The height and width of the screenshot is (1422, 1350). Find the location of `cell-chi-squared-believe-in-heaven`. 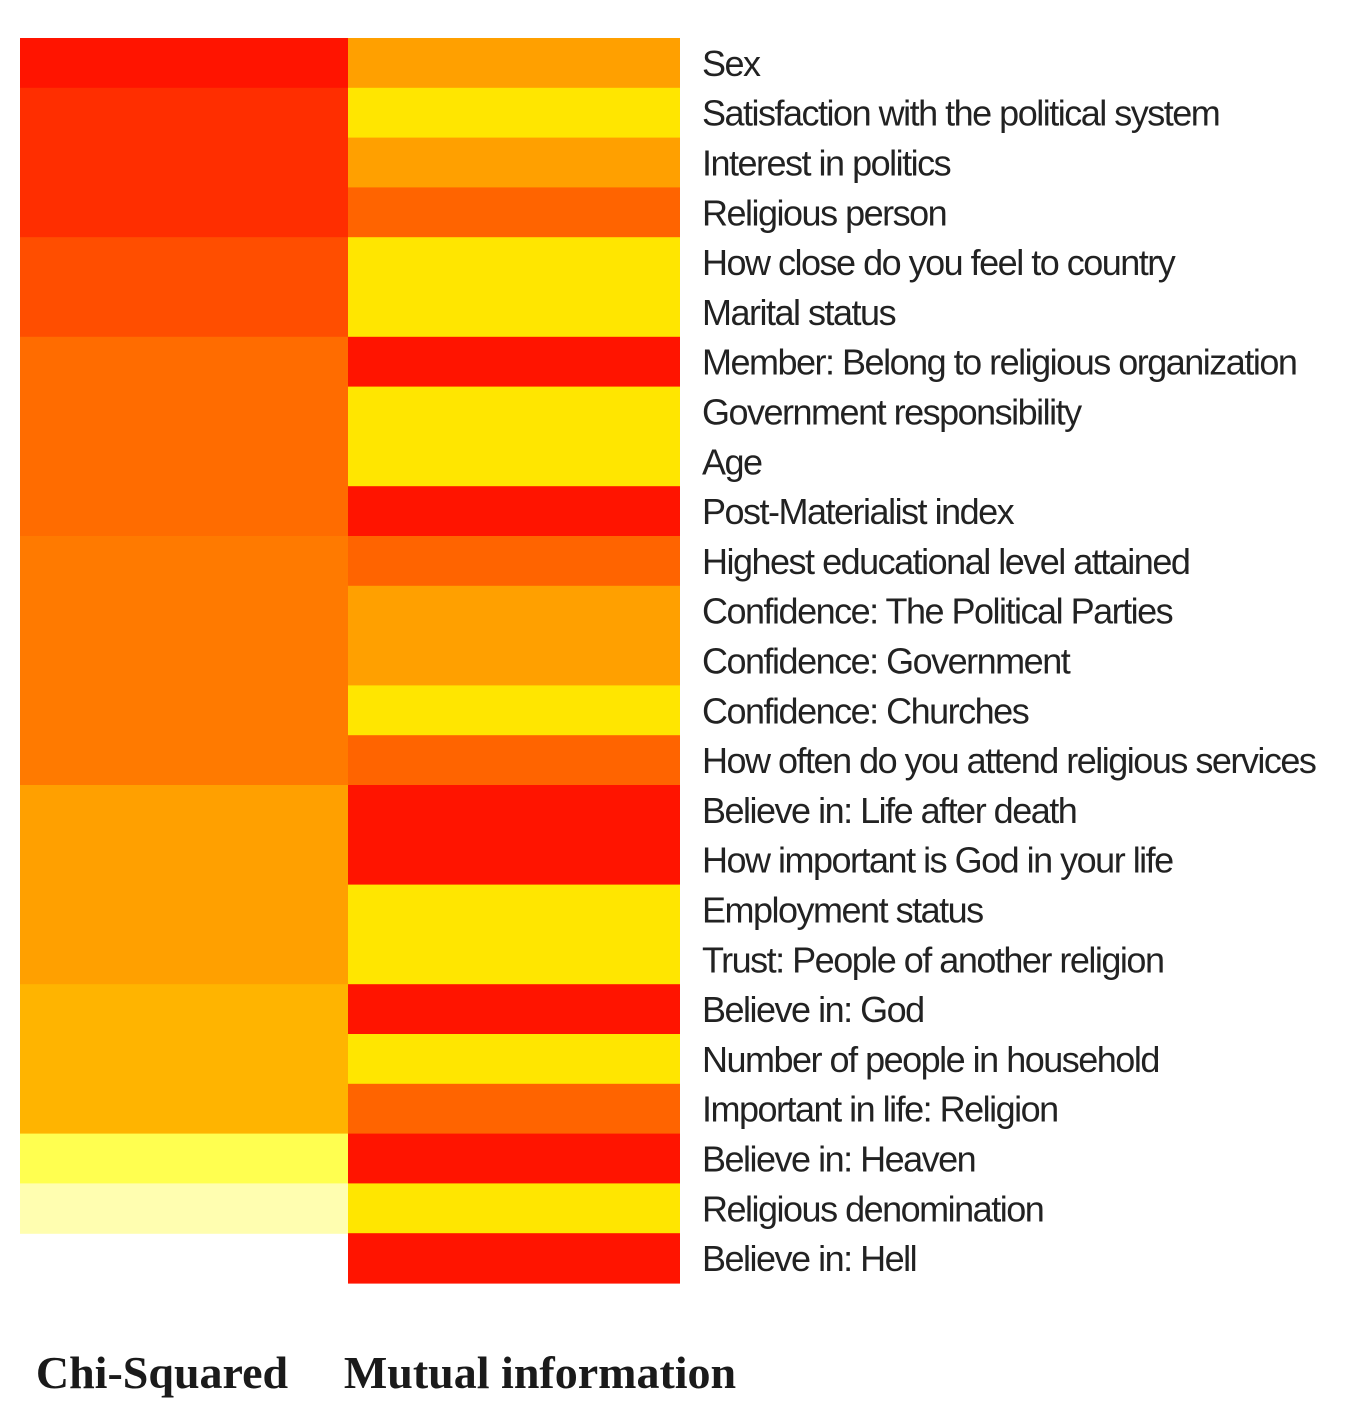

cell-chi-squared-believe-in-heaven is located at coordinates (184, 1158).